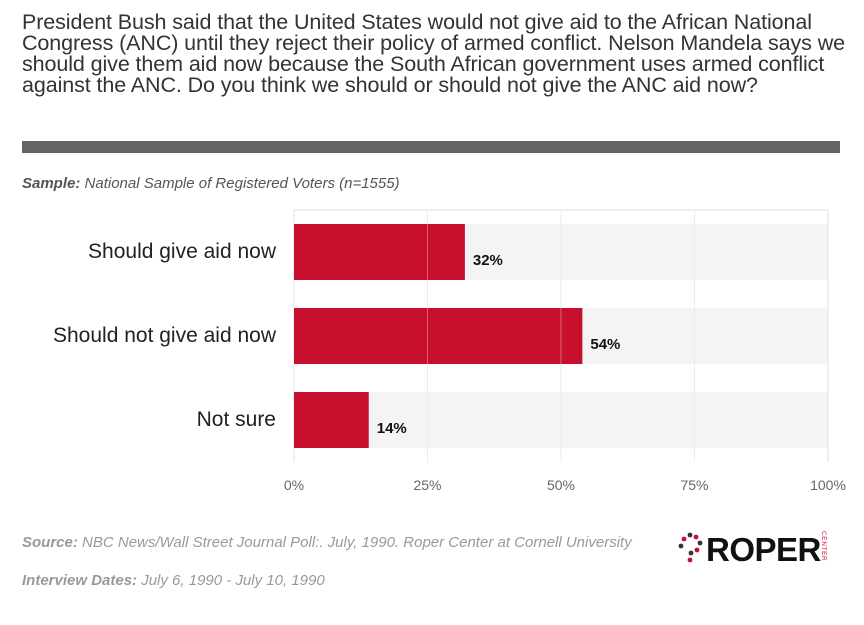  I want to click on dates-label: Interview Dates:, so click(80, 580).